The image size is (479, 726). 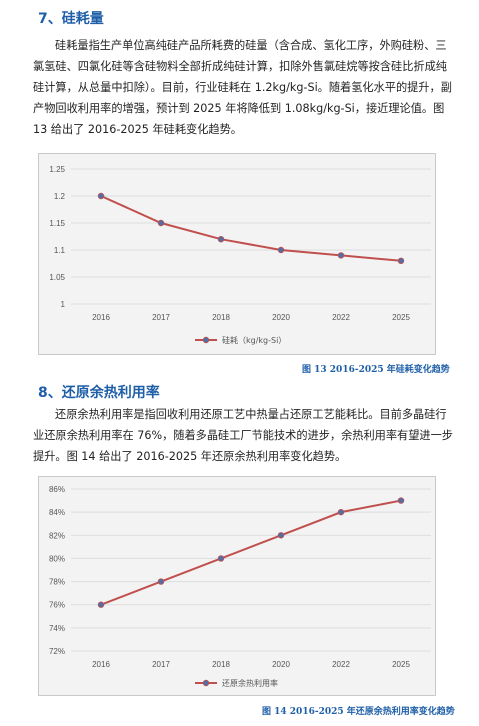 What do you see at coordinates (71, 19) in the screenshot?
I see `section-7-heading: 7、硅耗量` at bounding box center [71, 19].